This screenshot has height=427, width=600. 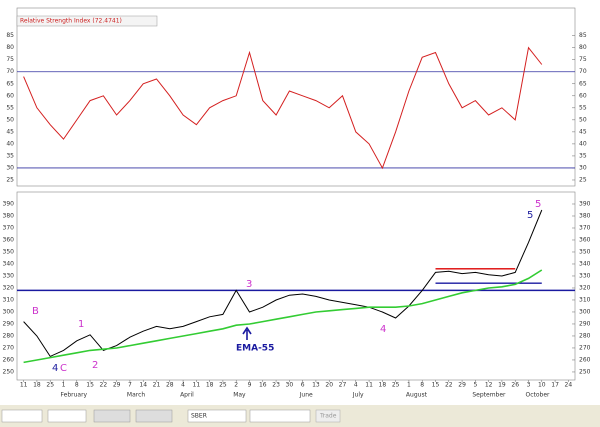 What do you see at coordinates (130, 385) in the screenshot?
I see `x-tick-label: 7` at bounding box center [130, 385].